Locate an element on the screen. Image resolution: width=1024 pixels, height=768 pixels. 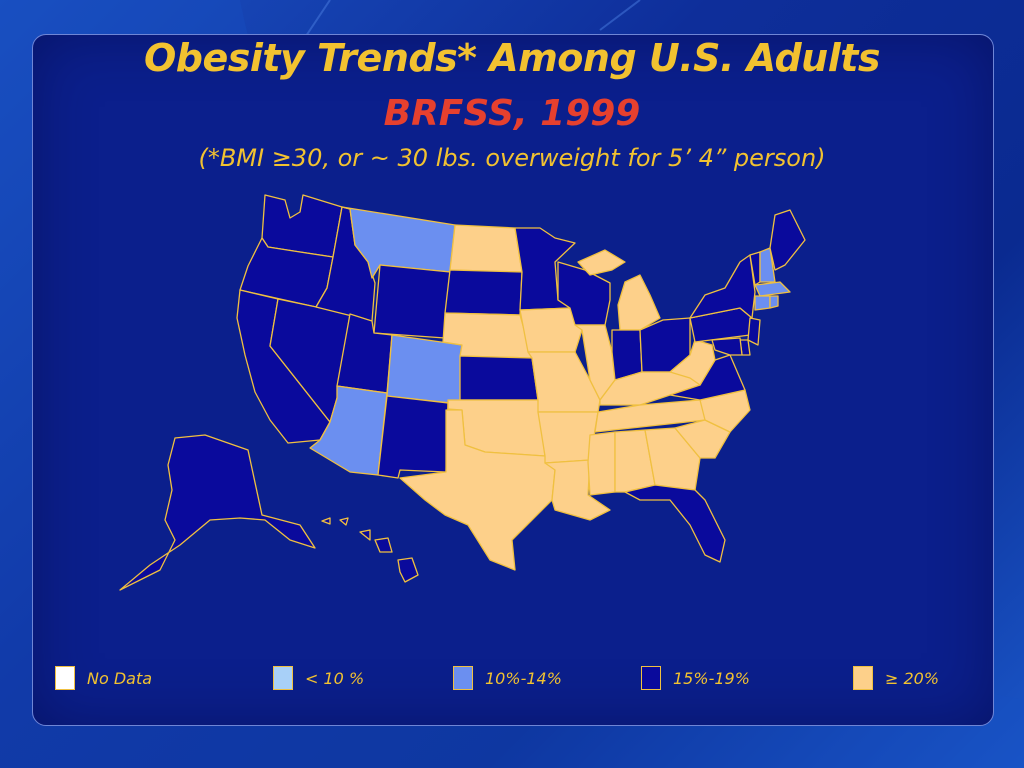
state-mi-lower is located at coordinates (639, 302).